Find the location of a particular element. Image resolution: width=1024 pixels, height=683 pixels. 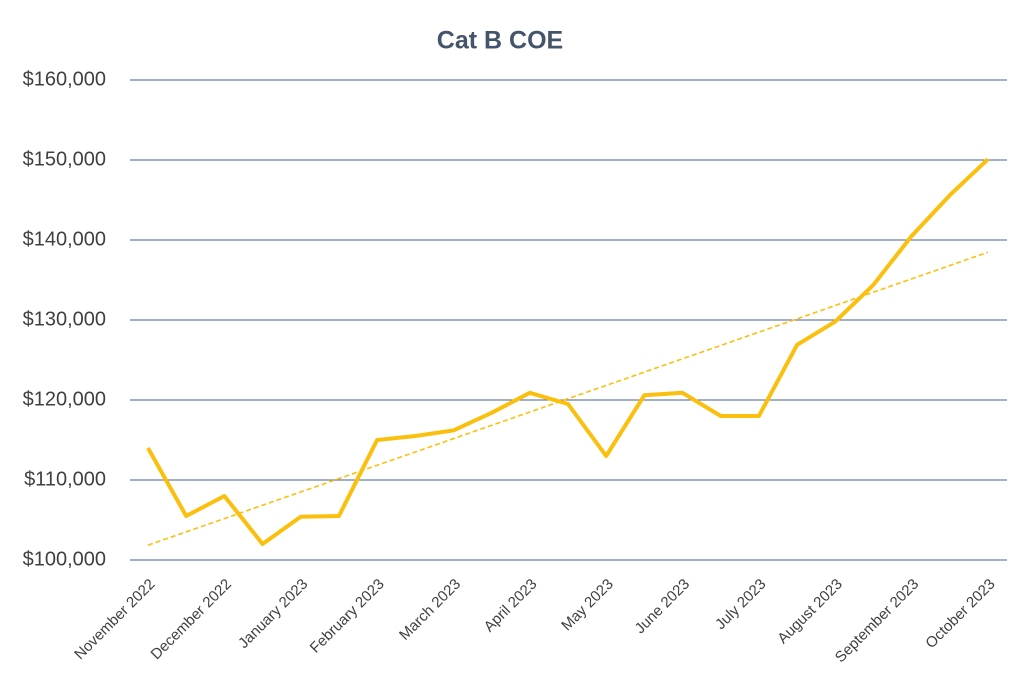

y-tick-label: $160,000 is located at coordinates (64, 79).